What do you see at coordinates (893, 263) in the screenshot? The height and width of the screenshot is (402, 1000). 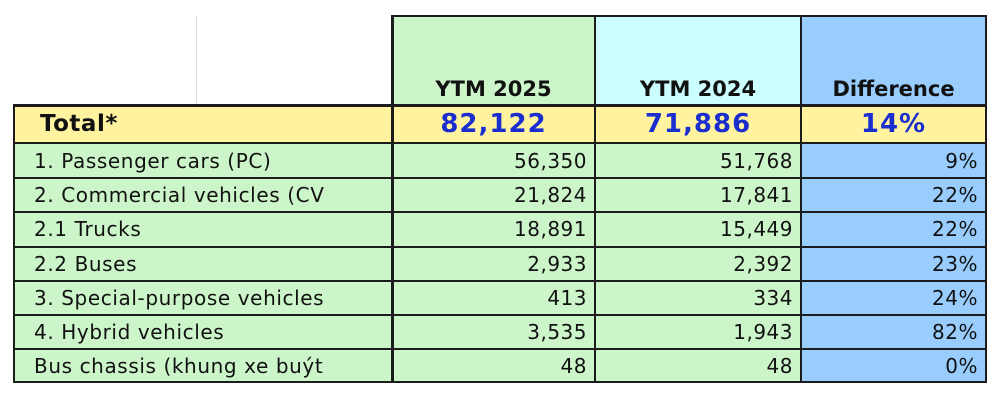 I see `row-difference-cell: 23%` at bounding box center [893, 263].